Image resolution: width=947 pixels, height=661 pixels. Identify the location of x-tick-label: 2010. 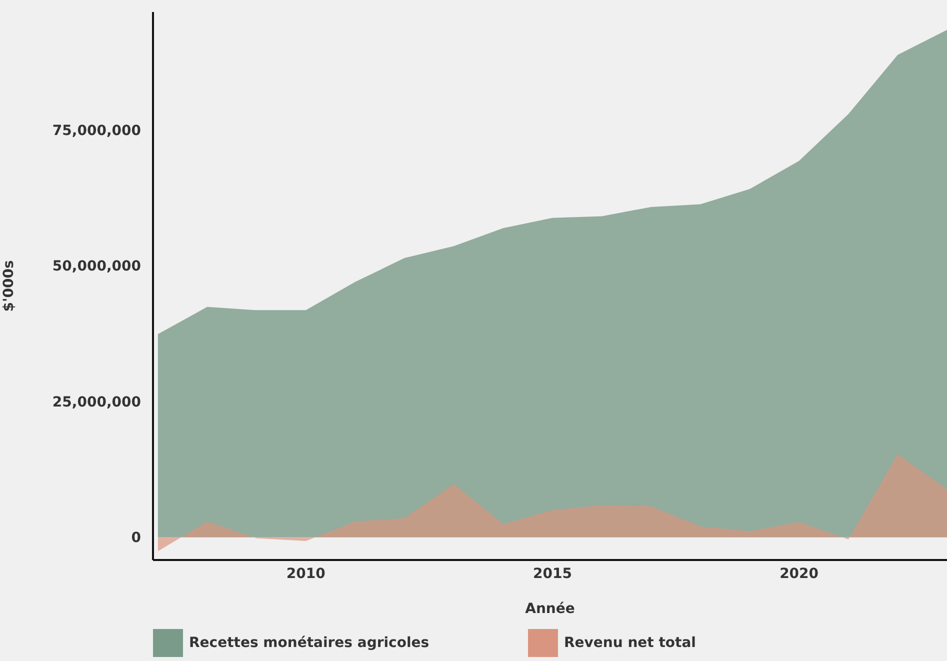
(306, 574).